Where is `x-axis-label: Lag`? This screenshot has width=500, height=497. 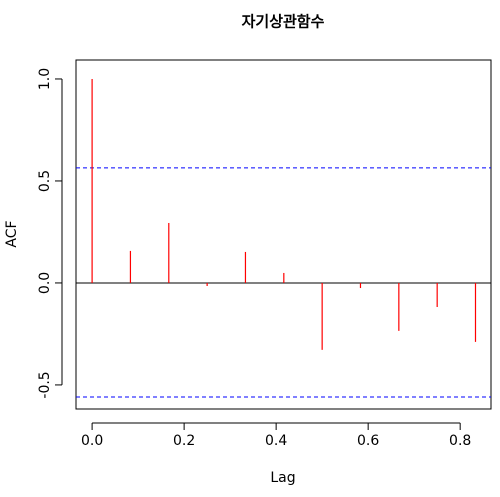
x-axis-label: Lag is located at coordinates (282, 478).